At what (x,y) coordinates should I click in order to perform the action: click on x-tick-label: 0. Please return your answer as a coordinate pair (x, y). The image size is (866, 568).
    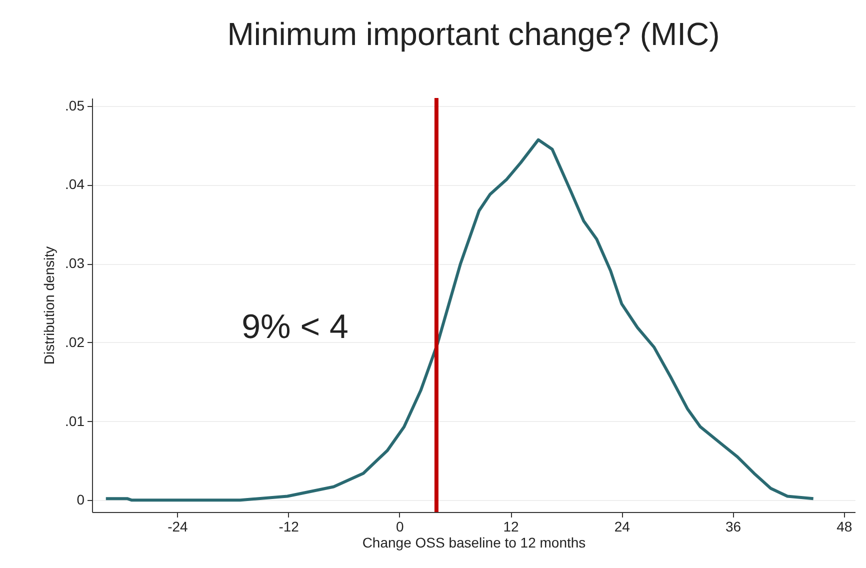
    Looking at the image, I should click on (400, 526).